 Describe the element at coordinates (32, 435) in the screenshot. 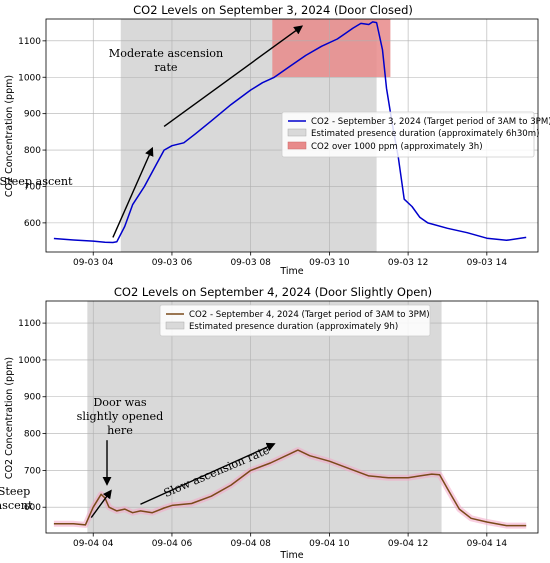

I see `chart-2-y-tick-label: 800` at that location.